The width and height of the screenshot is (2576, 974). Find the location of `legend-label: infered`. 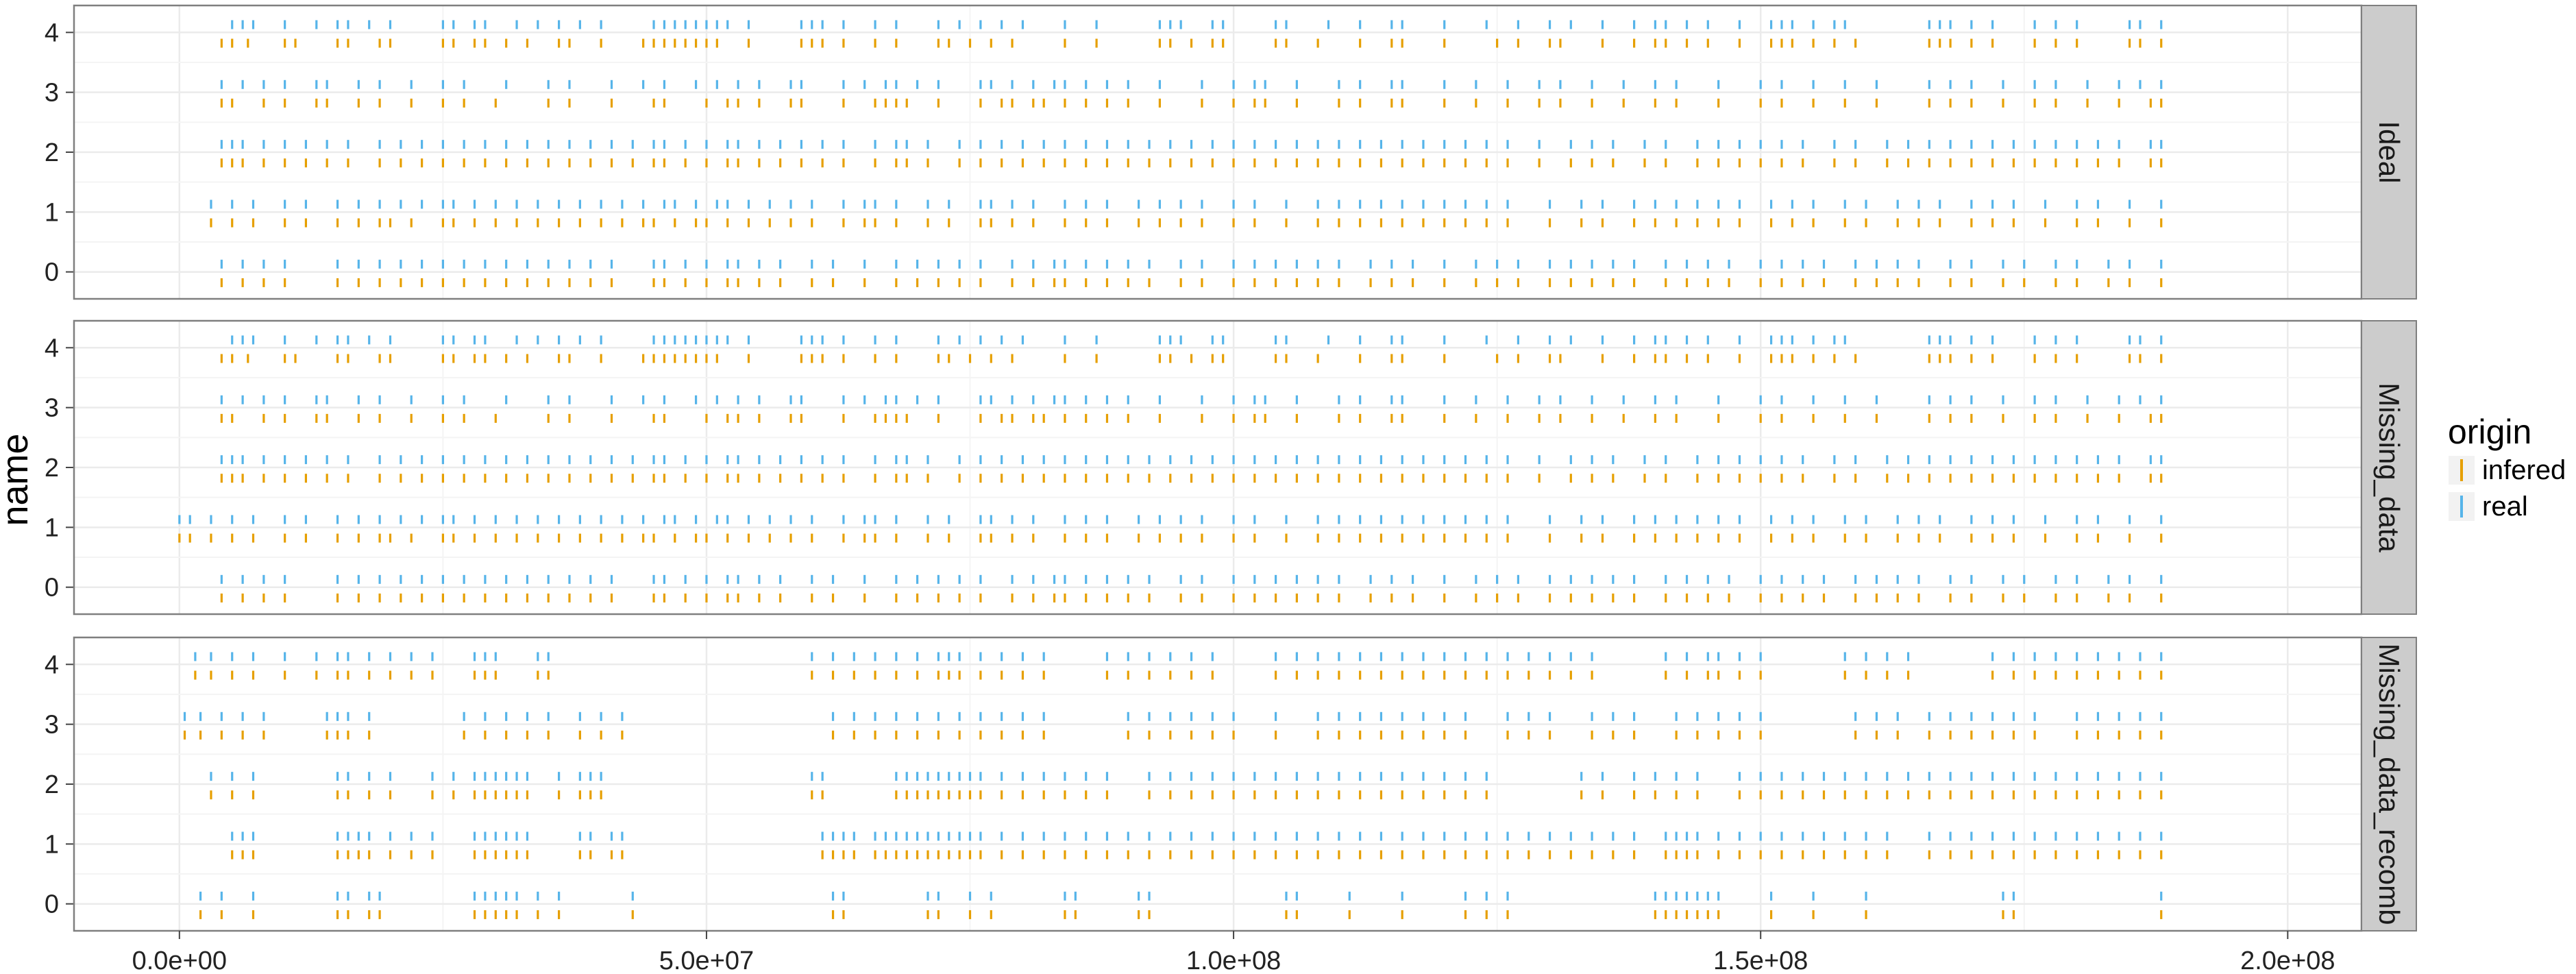

legend-label: infered is located at coordinates (2524, 470).